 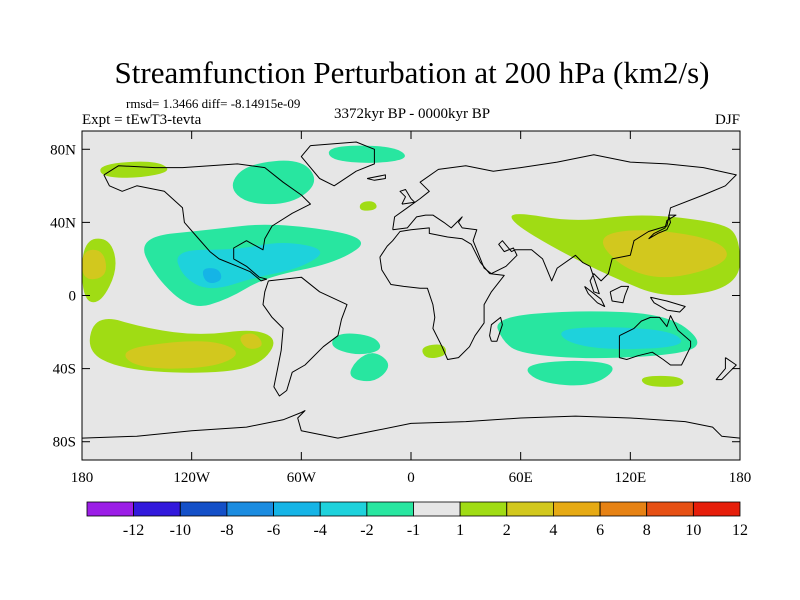 What do you see at coordinates (64, 370) in the screenshot?
I see `y-tick-label: 40S` at bounding box center [64, 370].